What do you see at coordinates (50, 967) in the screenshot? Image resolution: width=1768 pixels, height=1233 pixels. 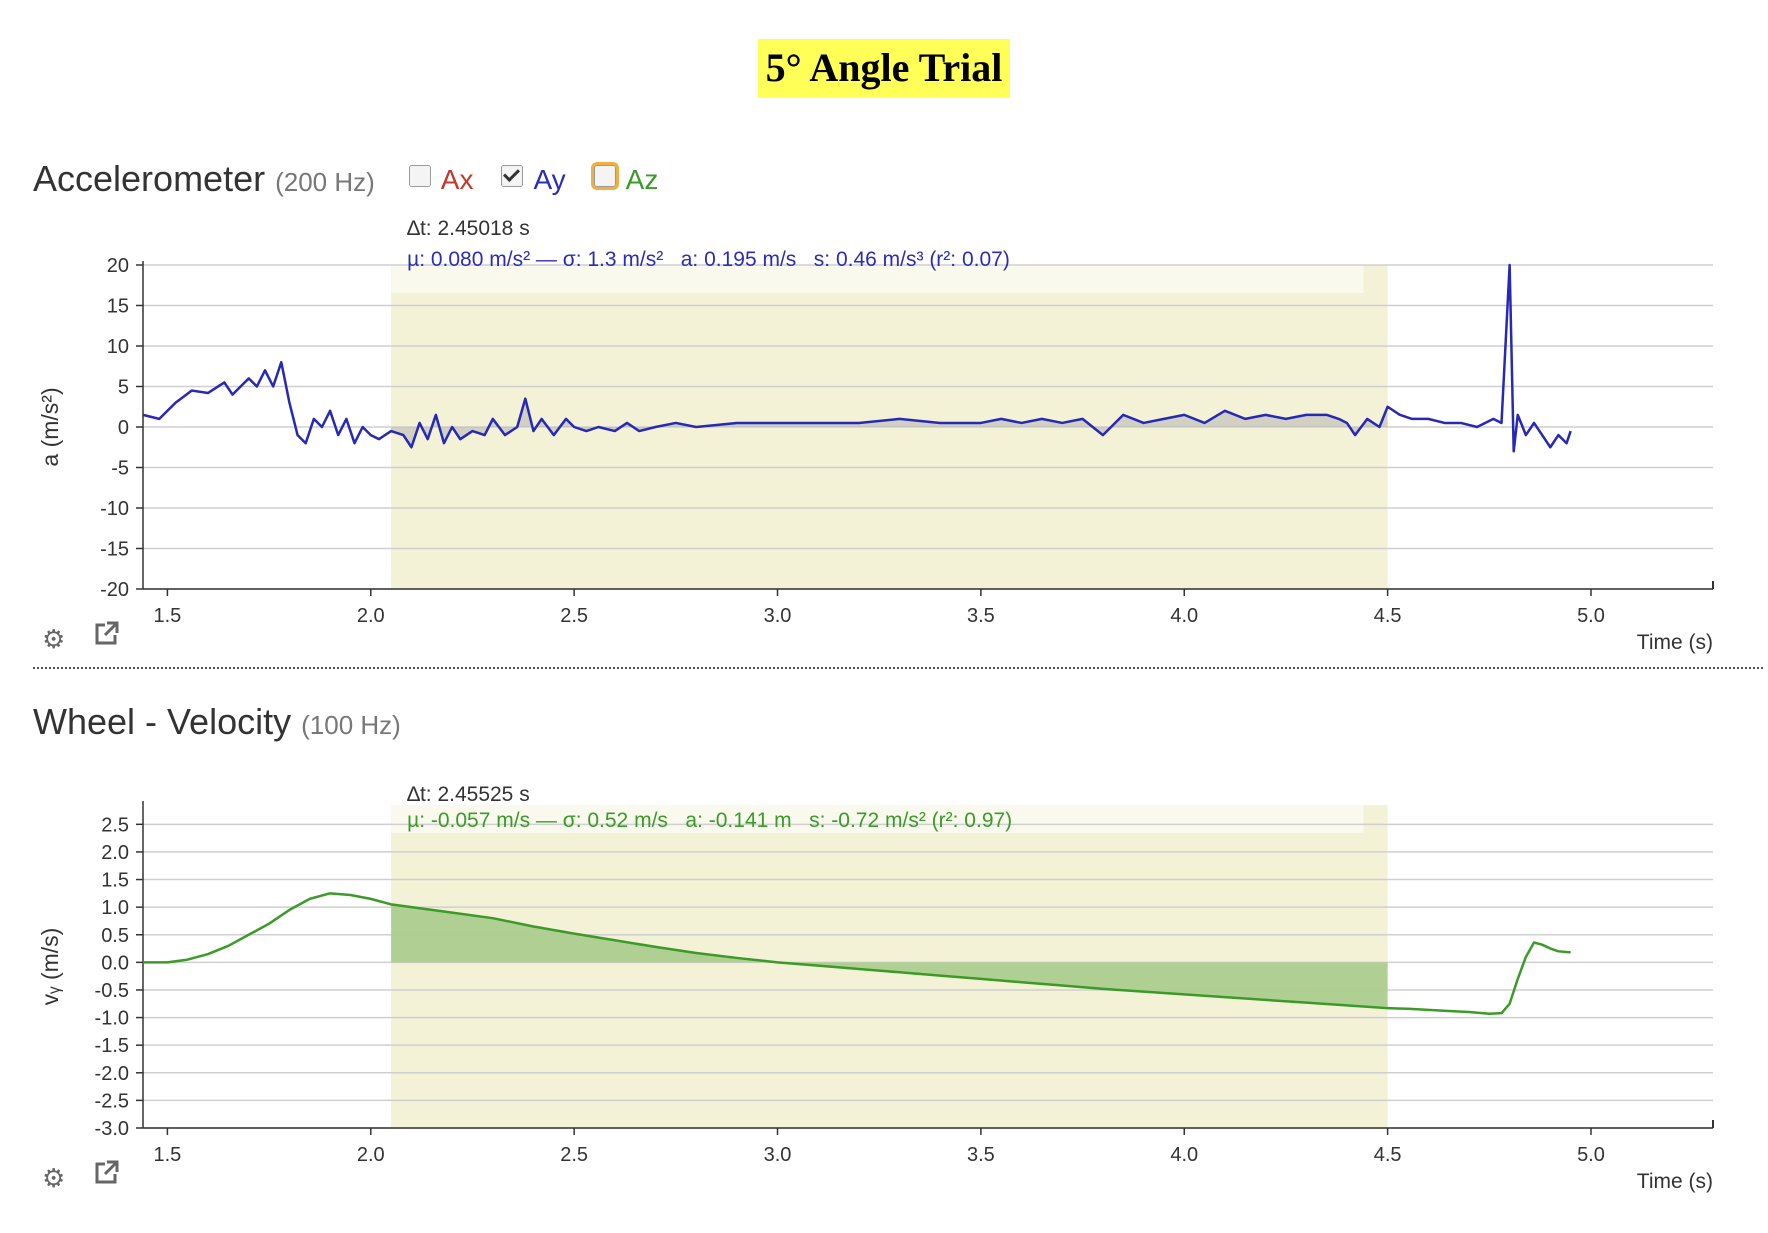 I see `y-axis-label: vᵧ (m/s)` at bounding box center [50, 967].